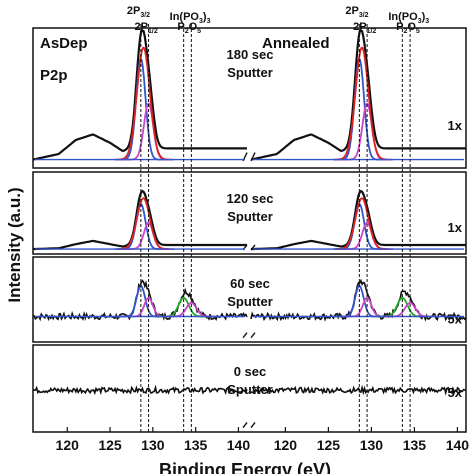  Describe the element at coordinates (64, 43) in the screenshot. I see `column-title-asdep: AsDep` at that location.